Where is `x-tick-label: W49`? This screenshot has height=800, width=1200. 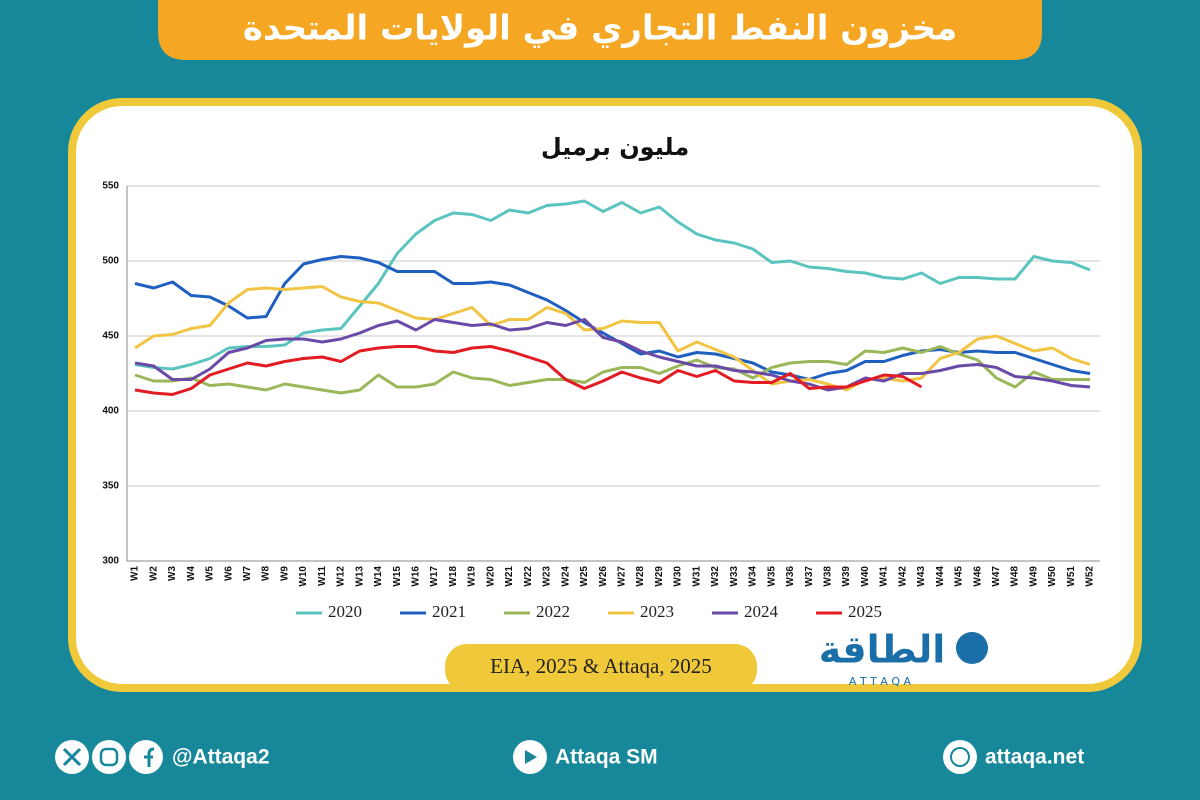 x-tick-label: W49 is located at coordinates (1033, 576).